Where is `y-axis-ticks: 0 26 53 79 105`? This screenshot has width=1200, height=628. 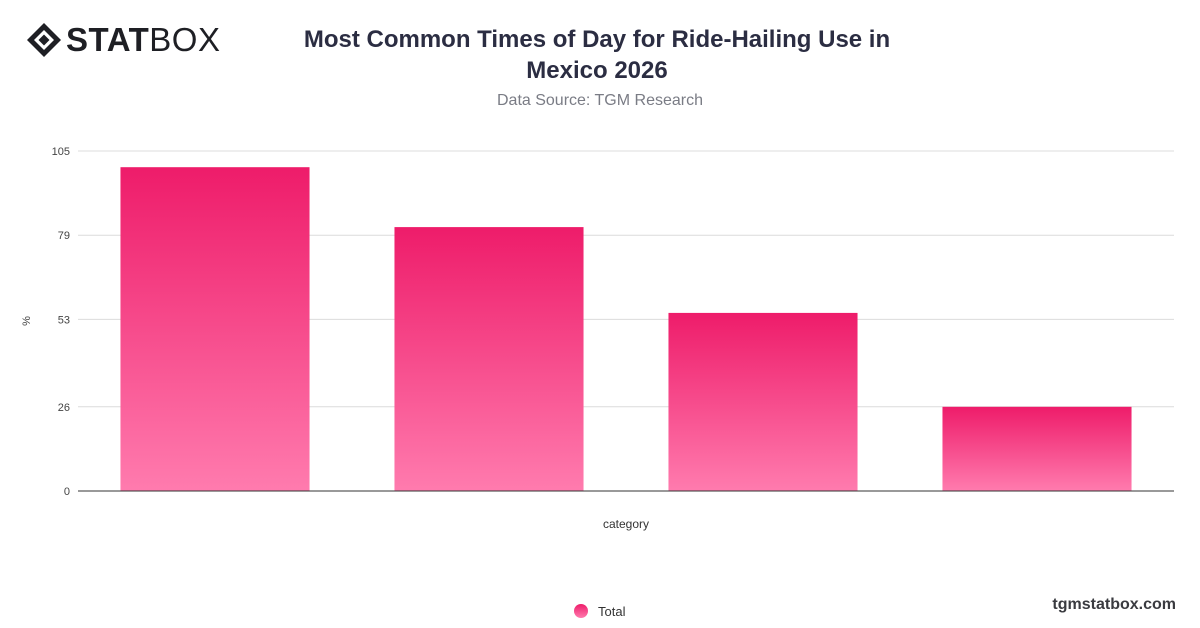
y-axis-ticks: 0 26 53 79 105 is located at coordinates (61, 322).